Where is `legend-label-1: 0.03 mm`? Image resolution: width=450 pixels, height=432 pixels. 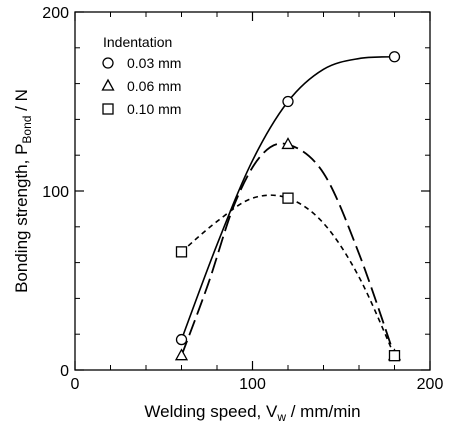 legend-label-1: 0.03 mm is located at coordinates (154, 63).